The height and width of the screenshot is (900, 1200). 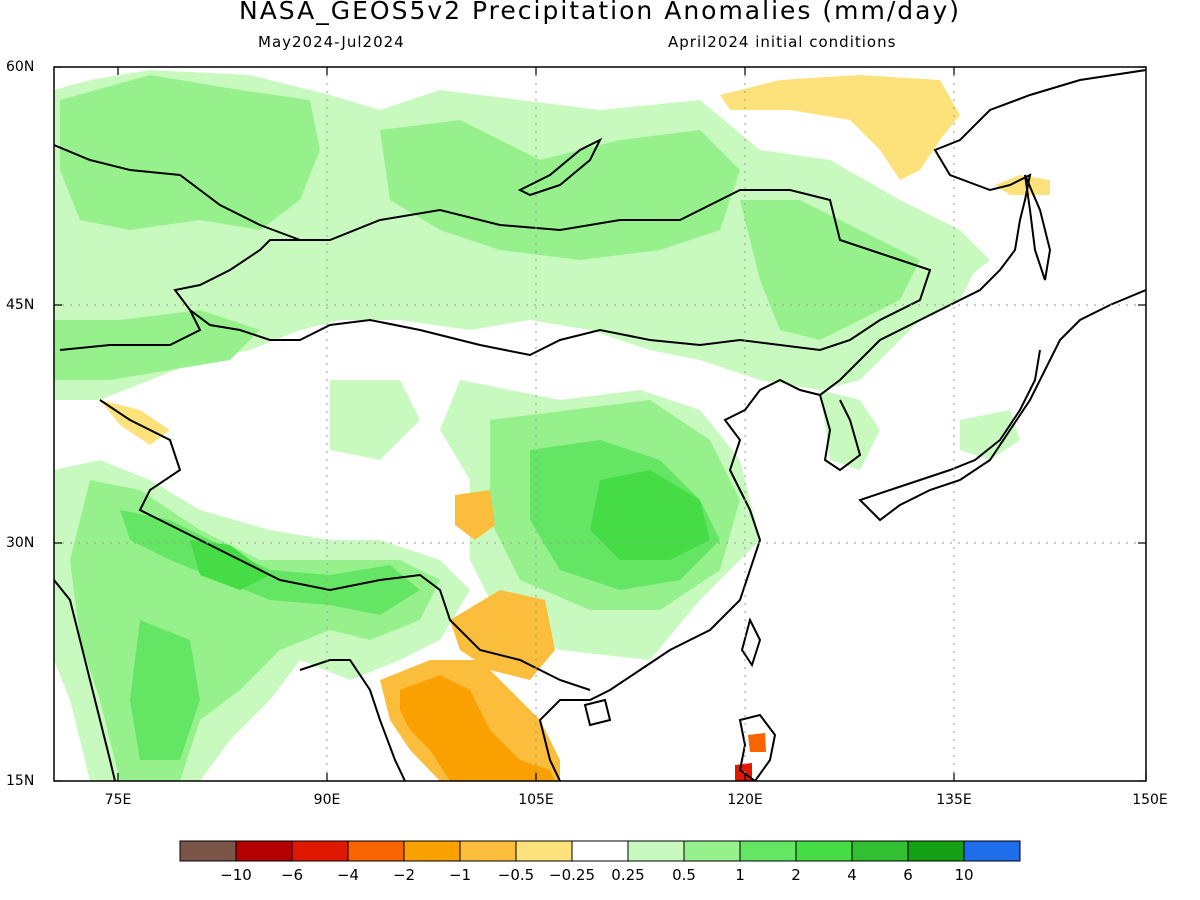 I want to click on wet-mid-mongolia, so click(x=560, y=190).